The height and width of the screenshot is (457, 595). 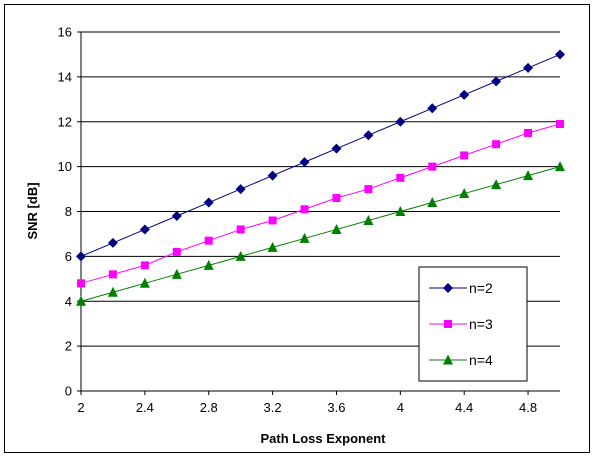 I want to click on legend-item: n=4, so click(x=461, y=360).